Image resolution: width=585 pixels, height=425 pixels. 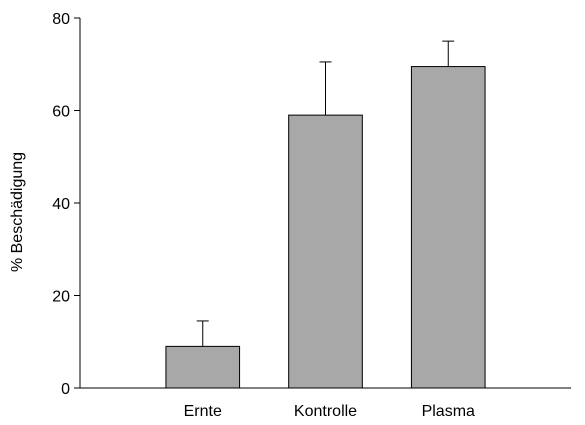 What do you see at coordinates (61, 112) in the screenshot?
I see `y-tick-label: 60` at bounding box center [61, 112].